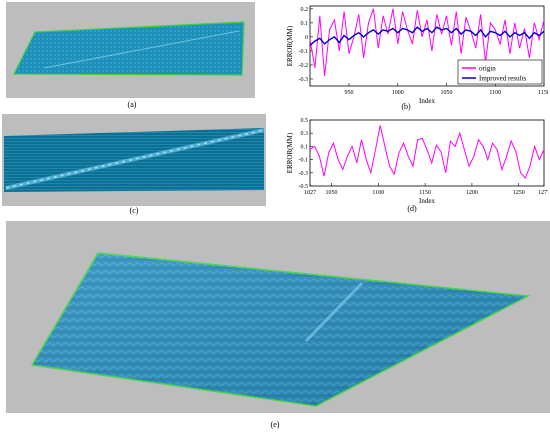 This screenshot has width=550, height=434. What do you see at coordinates (132, 104) in the screenshot?
I see `caption-a: (a)` at bounding box center [132, 104].